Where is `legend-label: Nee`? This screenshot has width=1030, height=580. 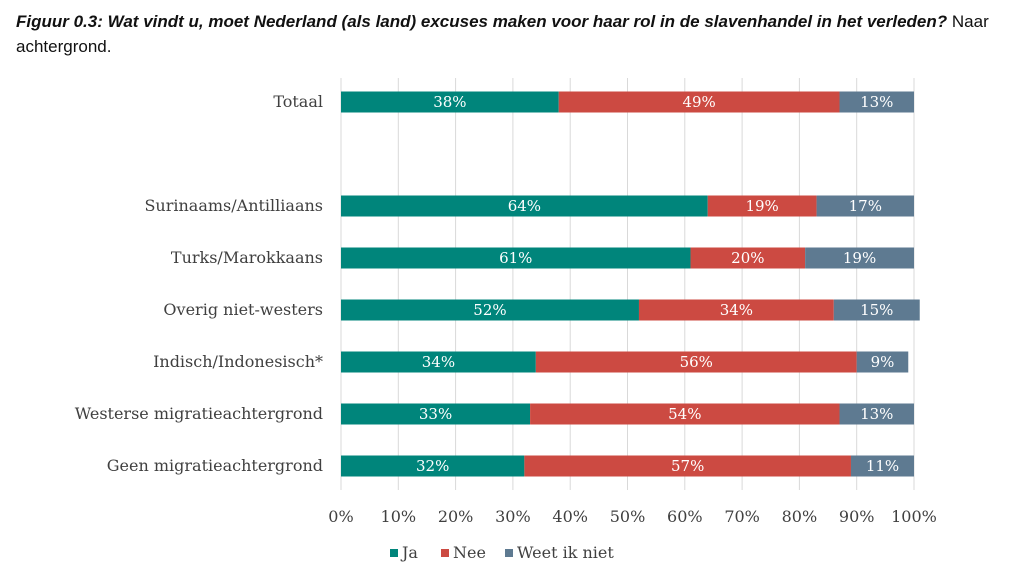 legend-label: Nee is located at coordinates (469, 552).